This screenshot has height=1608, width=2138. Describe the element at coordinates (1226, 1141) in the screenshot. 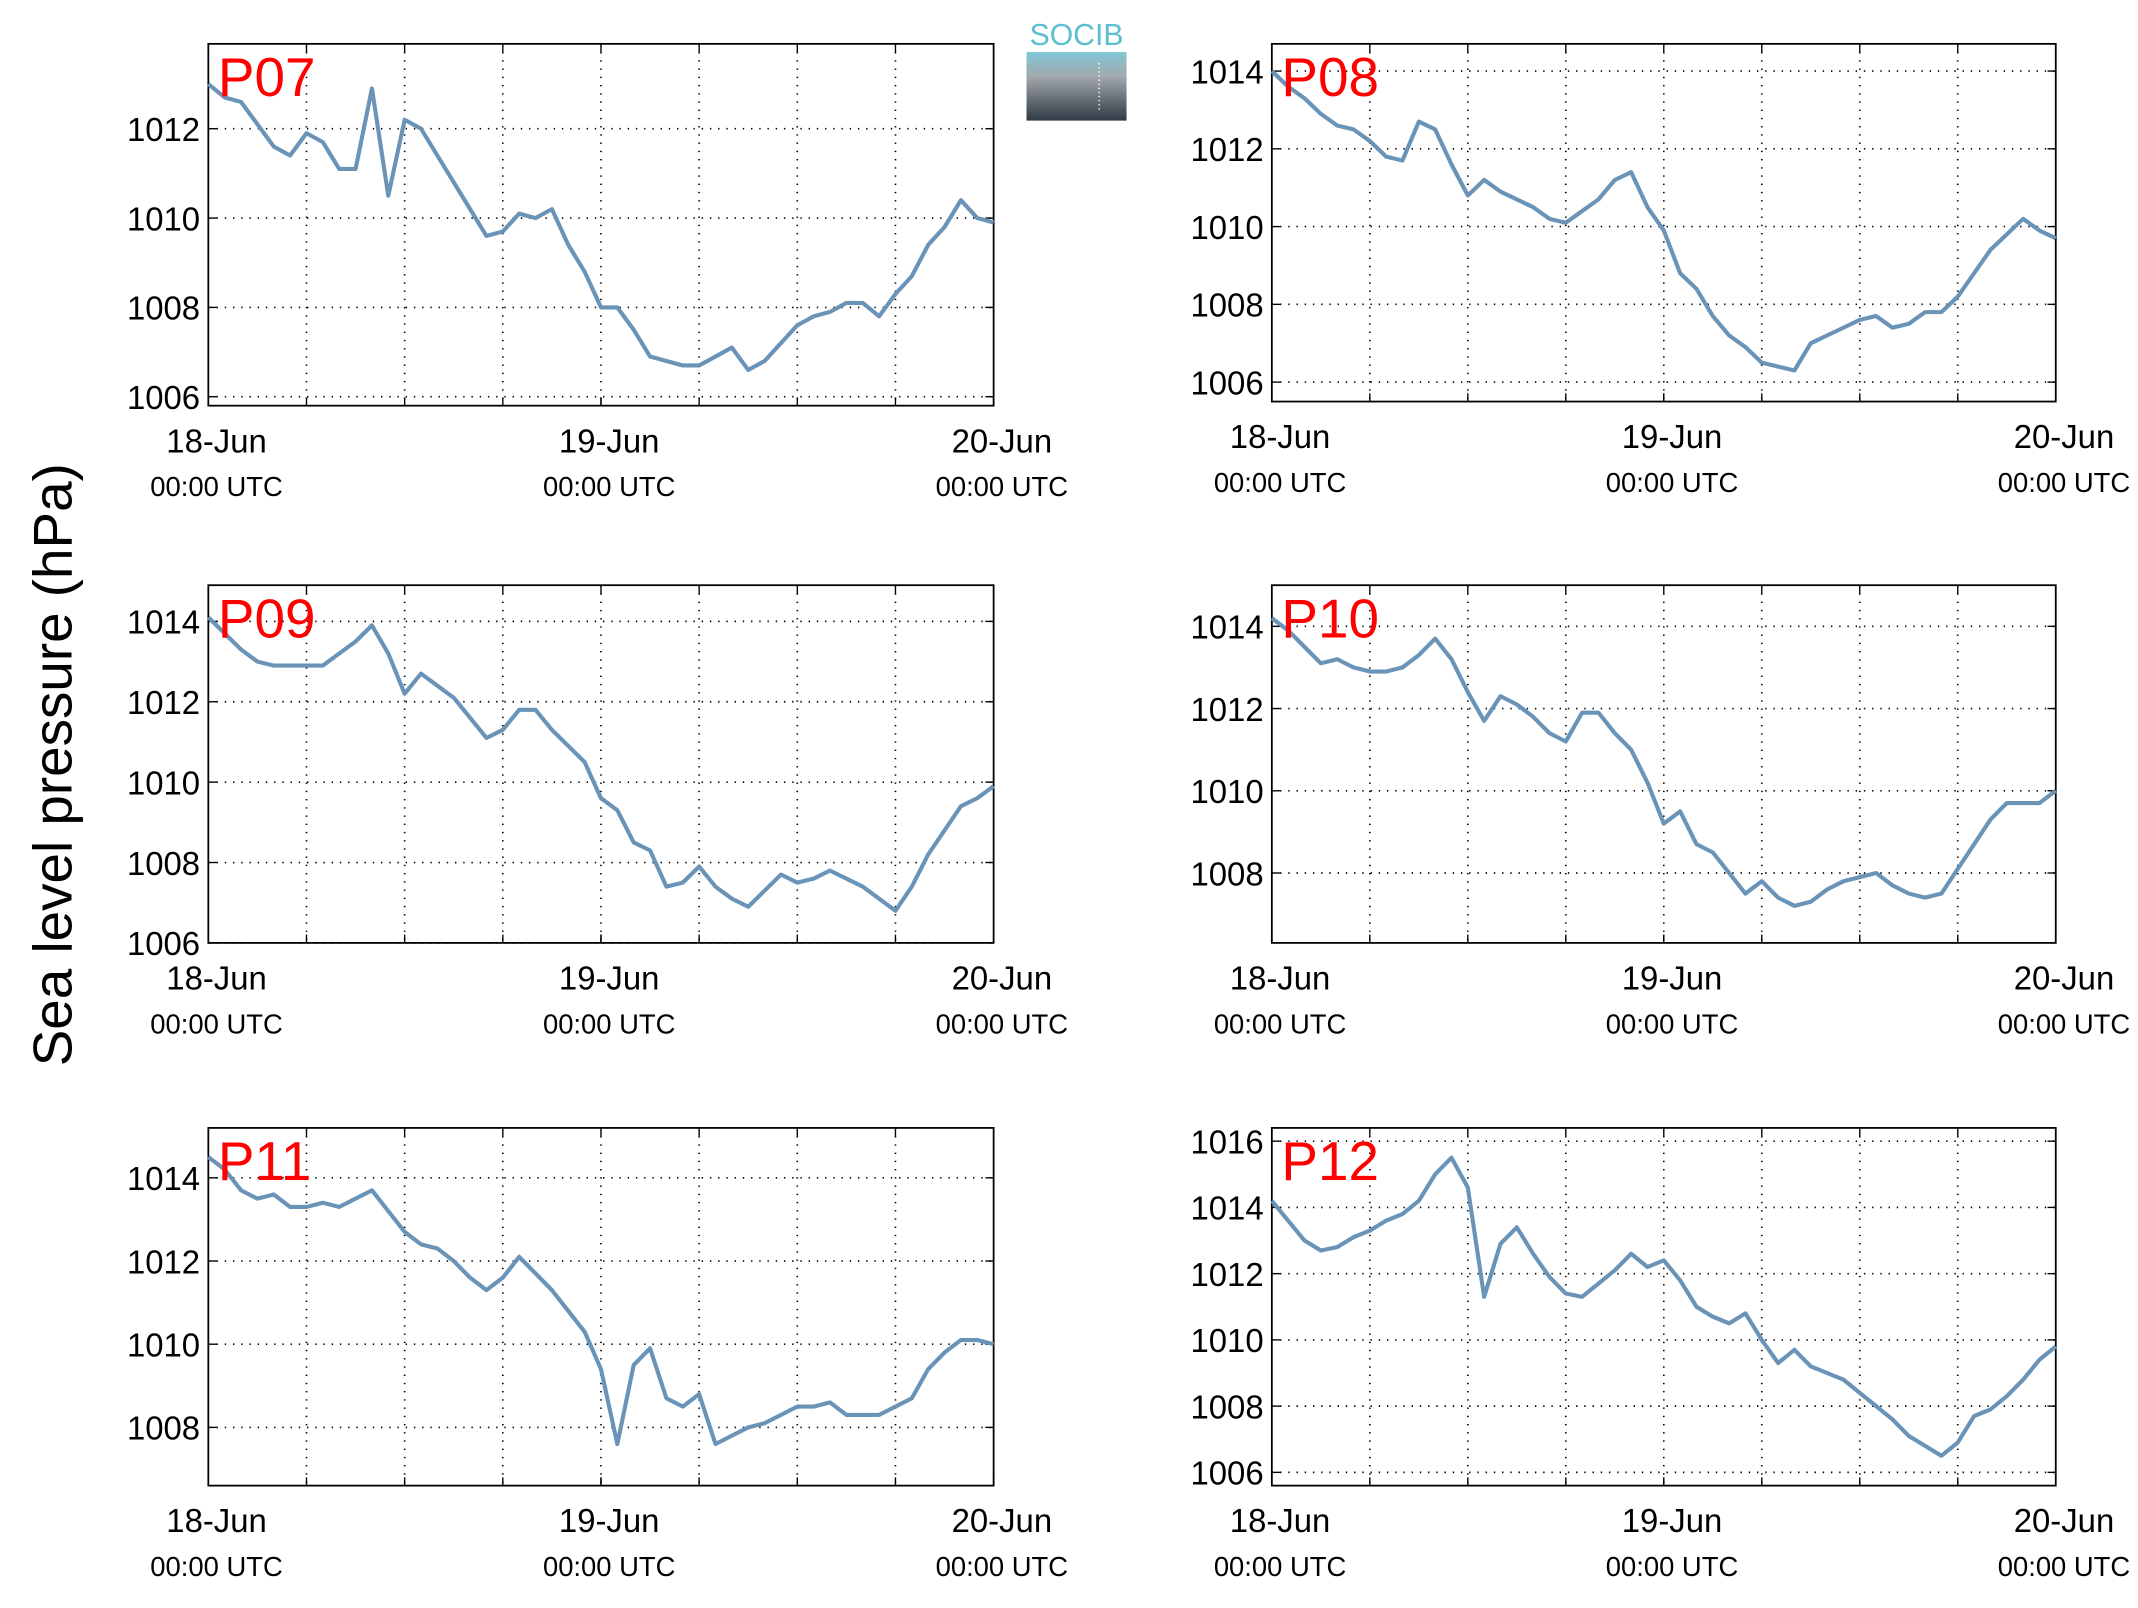

I see `y-tick-label: 1016` at that location.